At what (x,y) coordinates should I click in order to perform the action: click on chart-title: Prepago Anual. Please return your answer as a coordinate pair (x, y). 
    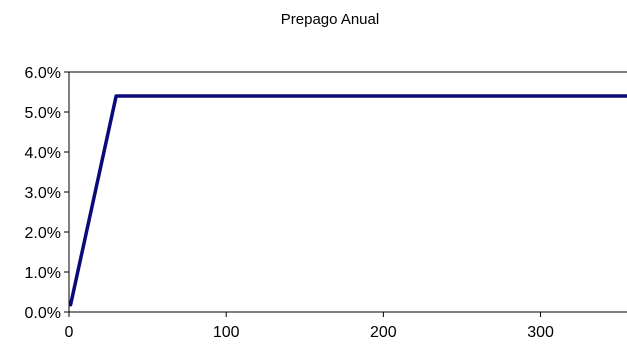
    Looking at the image, I should click on (330, 19).